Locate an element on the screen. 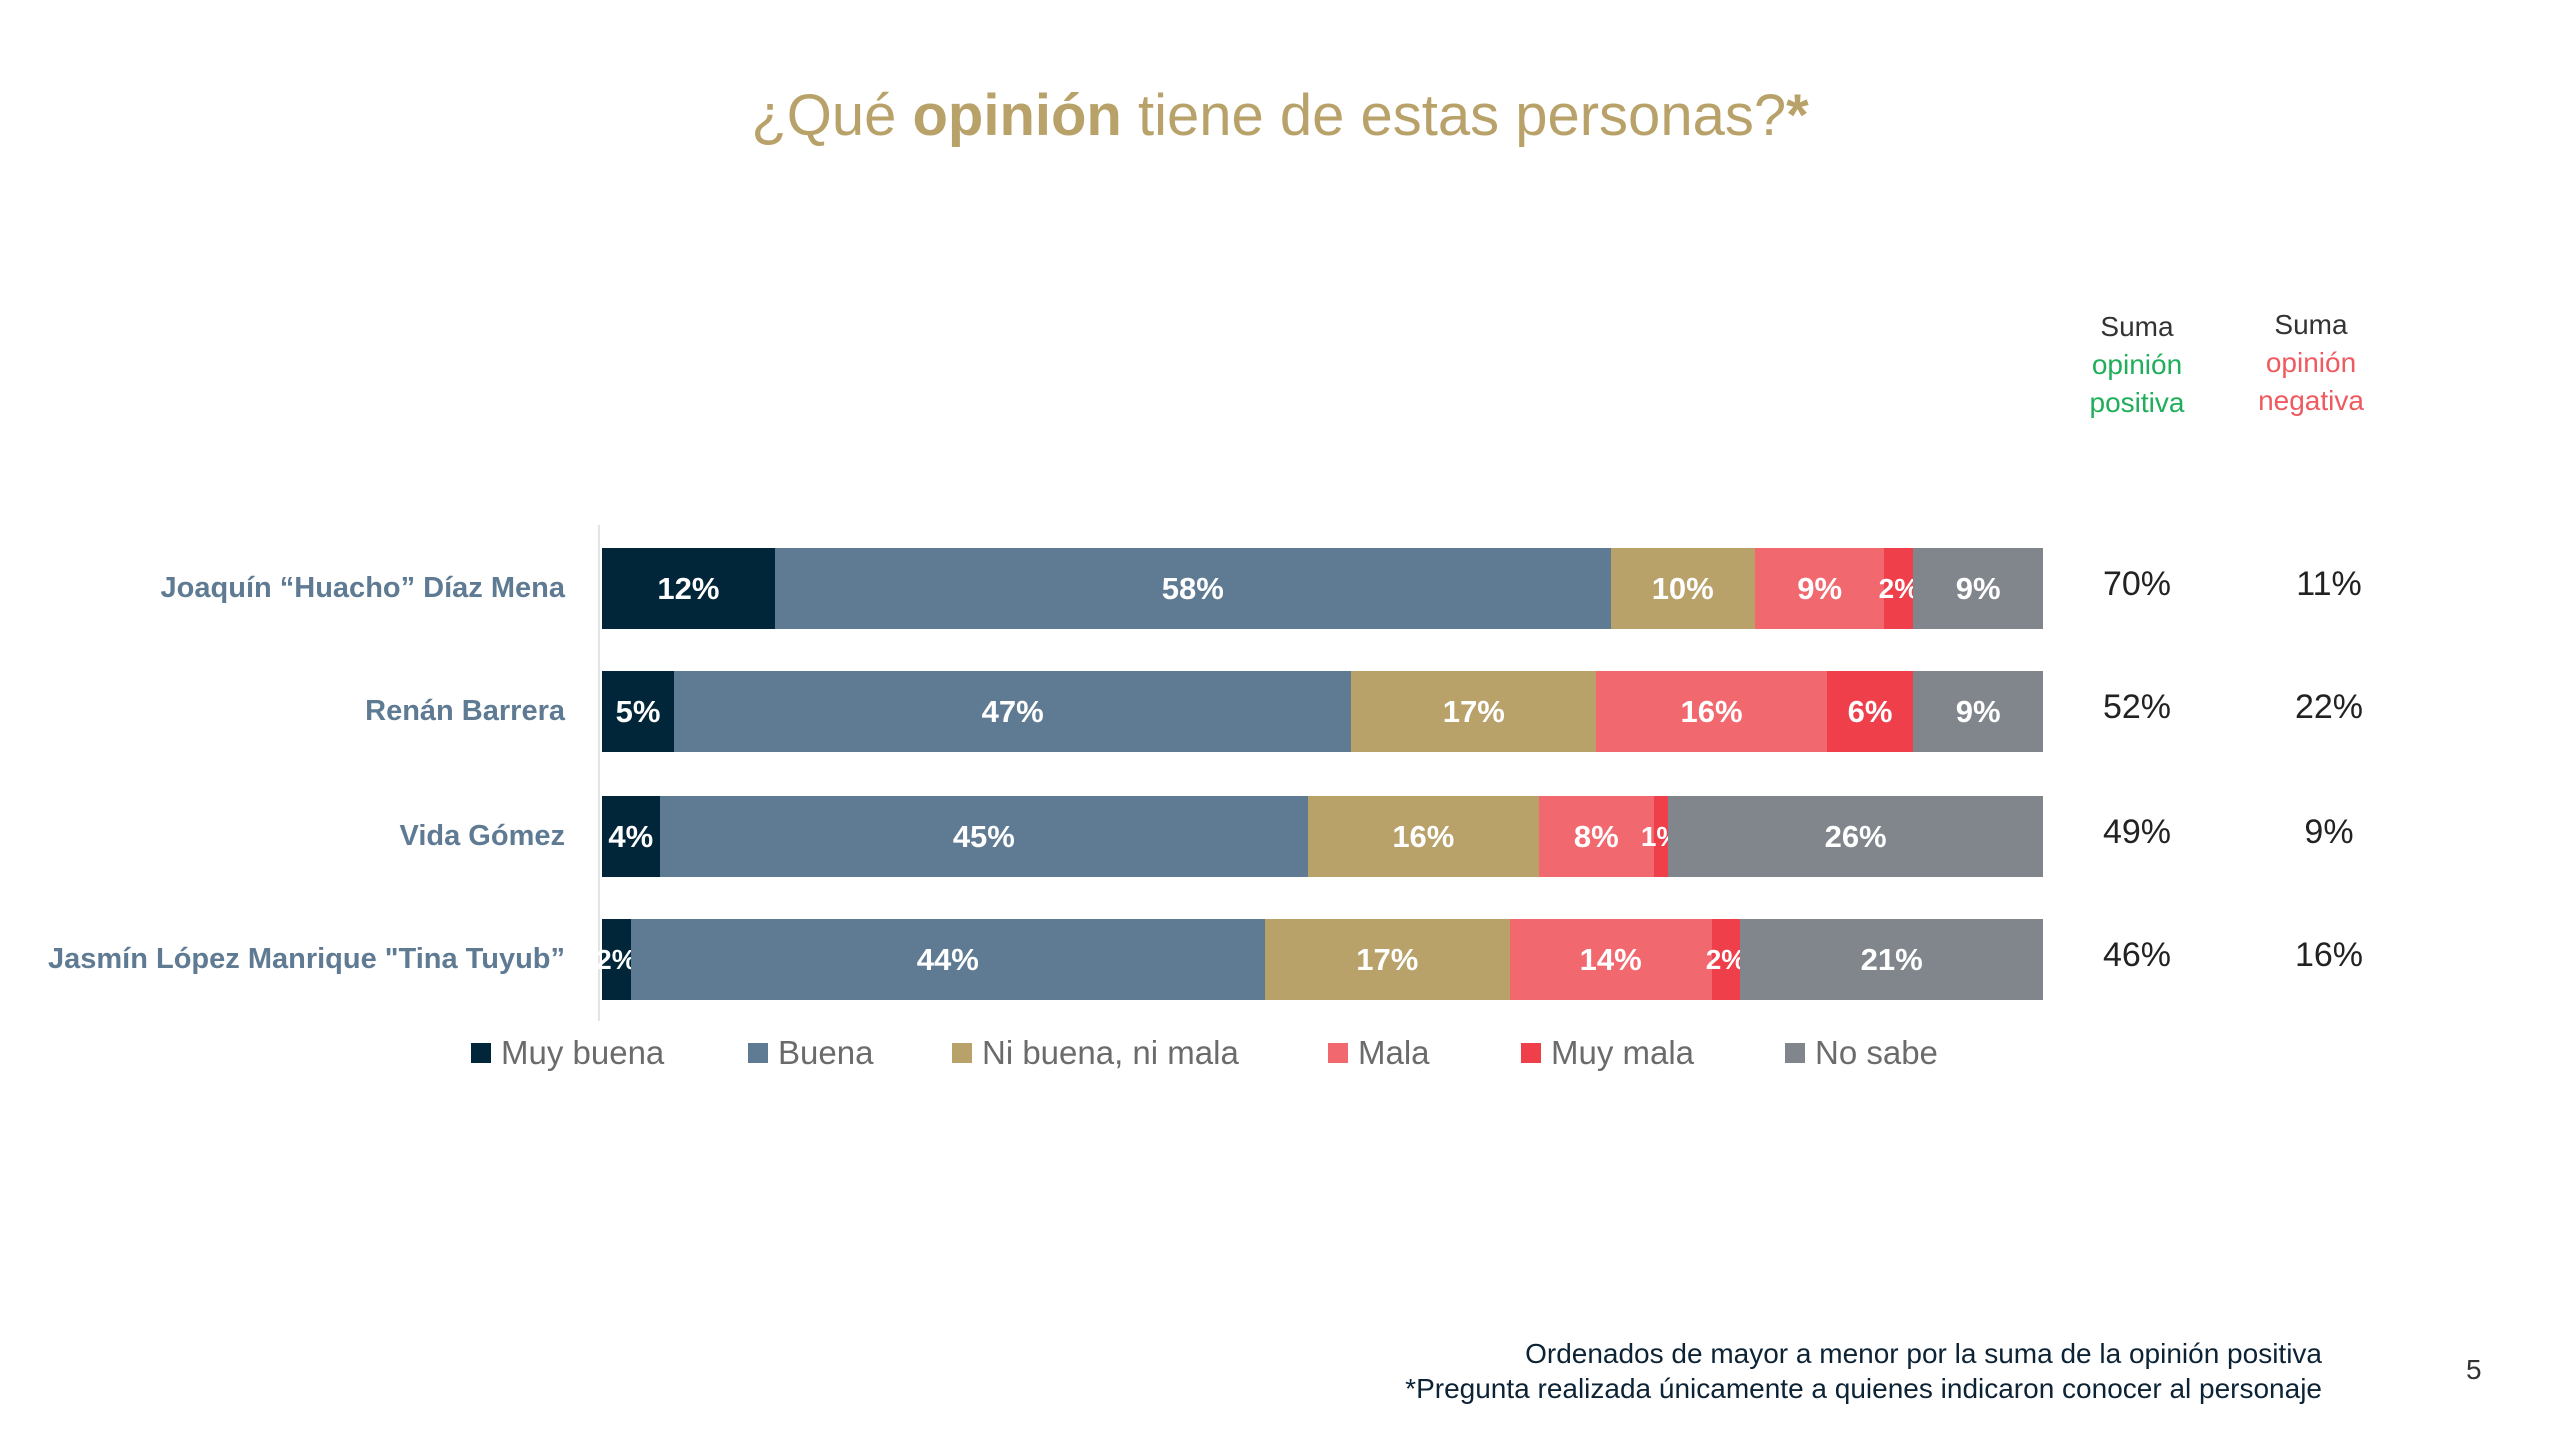 Image resolution: width=2560 pixels, height=1440 pixels. title-suffix: tiene de estas personas? is located at coordinates (1454, 115).